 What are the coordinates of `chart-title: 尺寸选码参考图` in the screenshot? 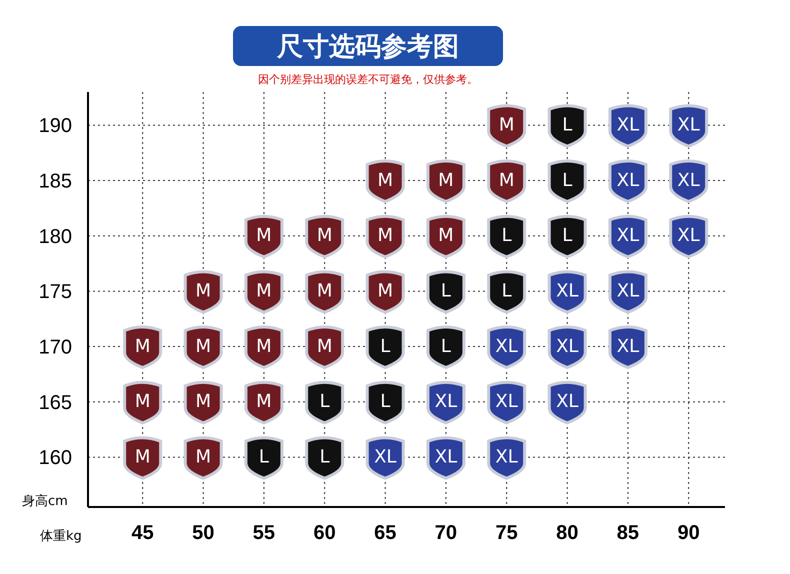 It's located at (367, 47).